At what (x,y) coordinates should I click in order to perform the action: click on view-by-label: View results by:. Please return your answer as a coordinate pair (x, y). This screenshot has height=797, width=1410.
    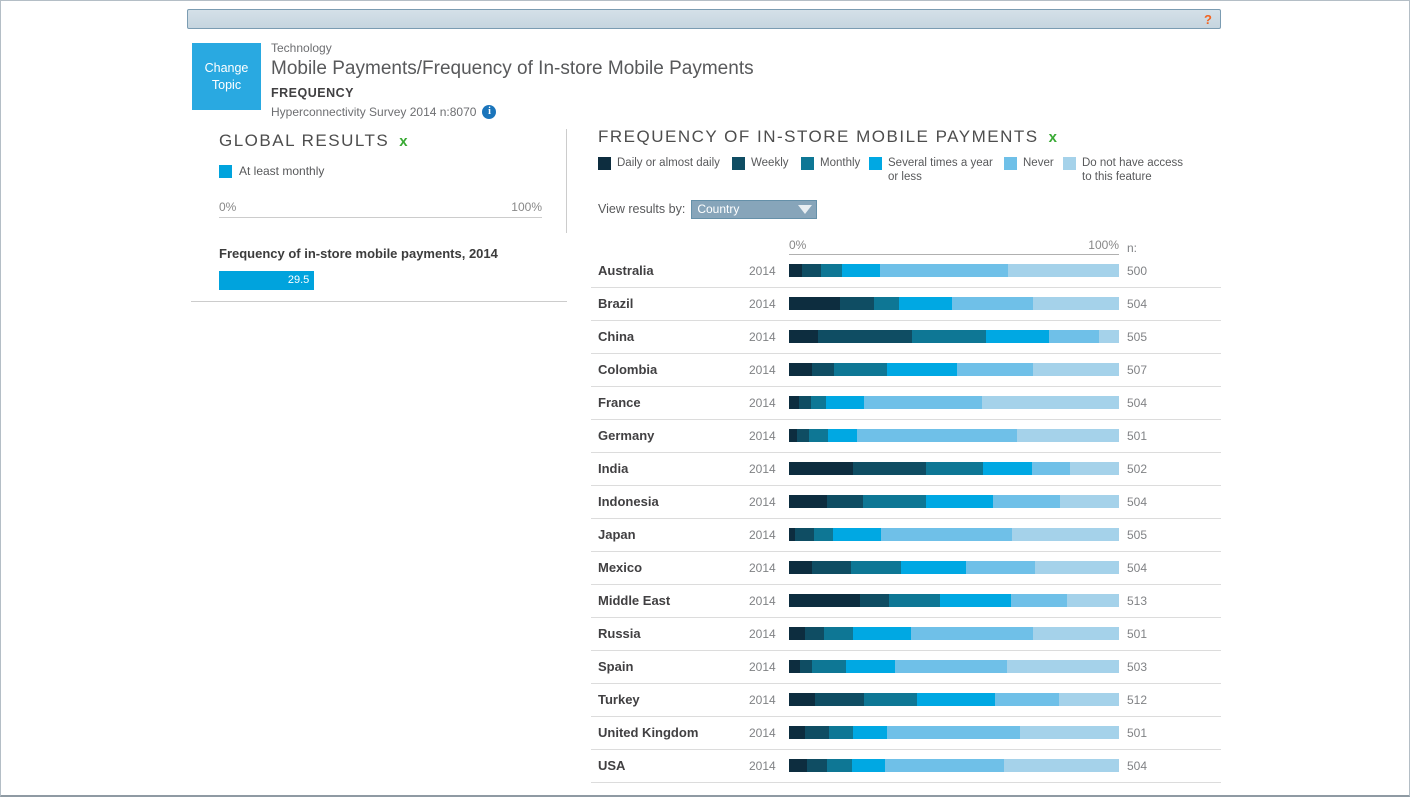
    Looking at the image, I should click on (642, 209).